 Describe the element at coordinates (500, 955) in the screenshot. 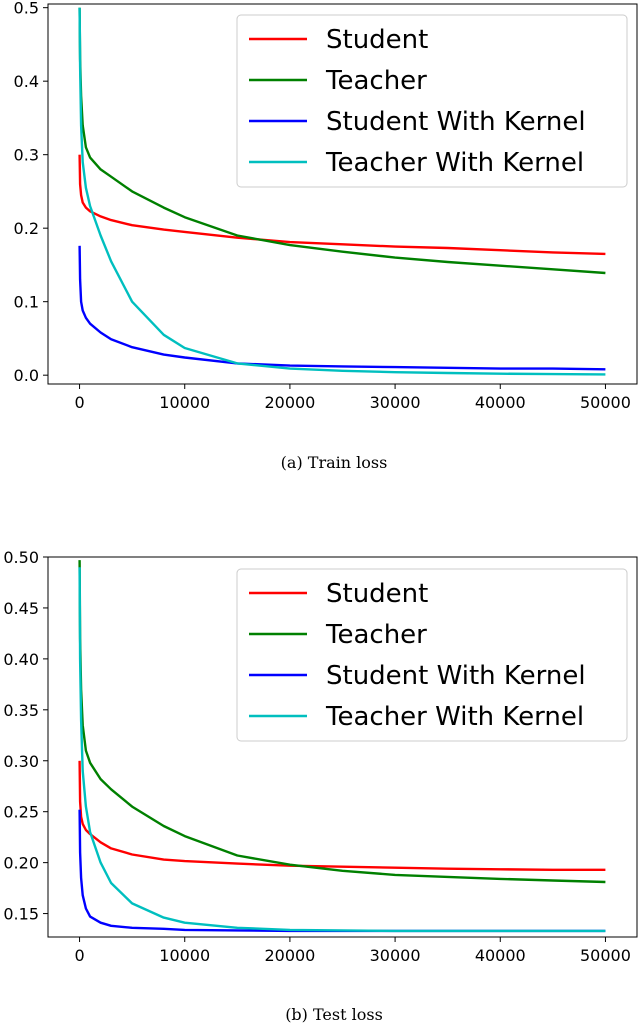

I see `test-x-tick-label: 40000` at that location.